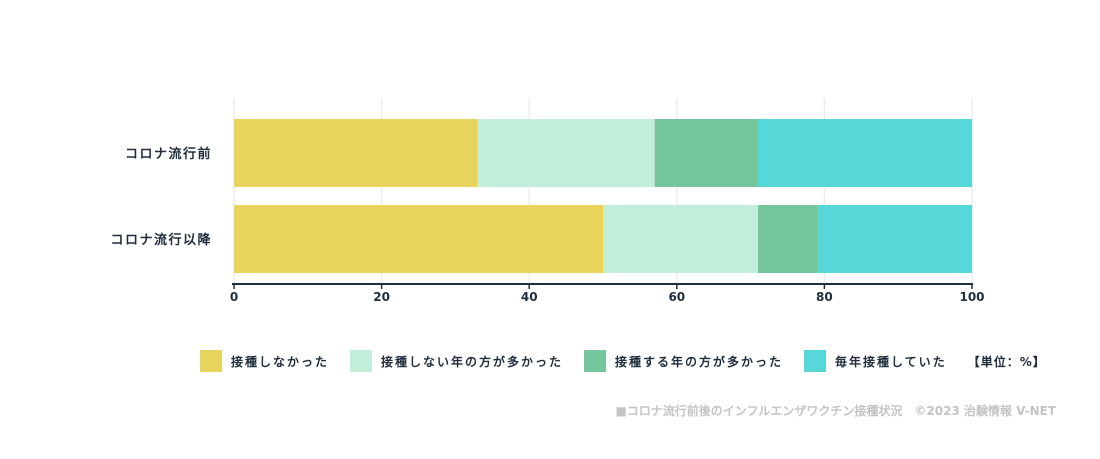  What do you see at coordinates (161, 240) in the screenshot?
I see `category-label: コロナ流行以降` at bounding box center [161, 240].